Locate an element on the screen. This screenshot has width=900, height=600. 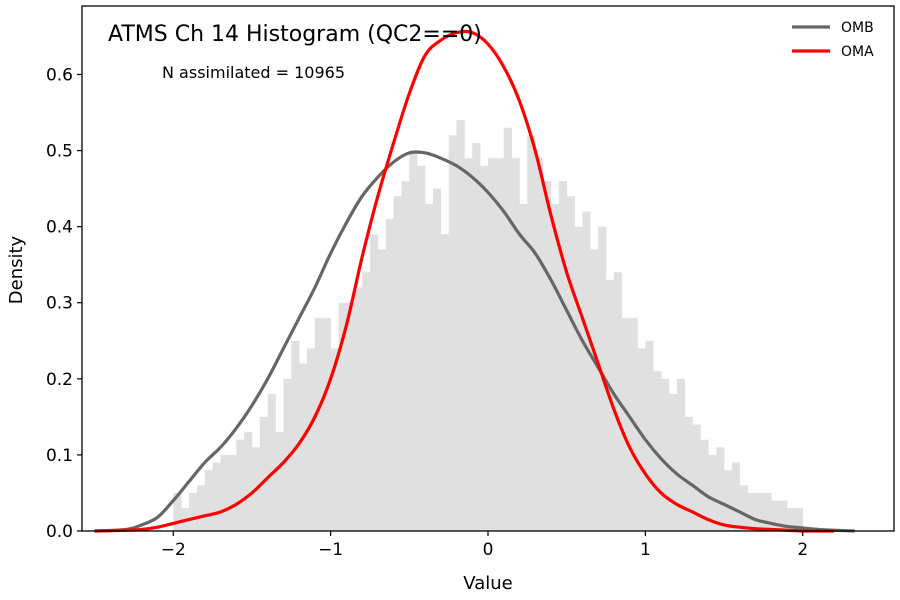
n-assimilated-annotation: N assimilated = 10965 is located at coordinates (253, 72).